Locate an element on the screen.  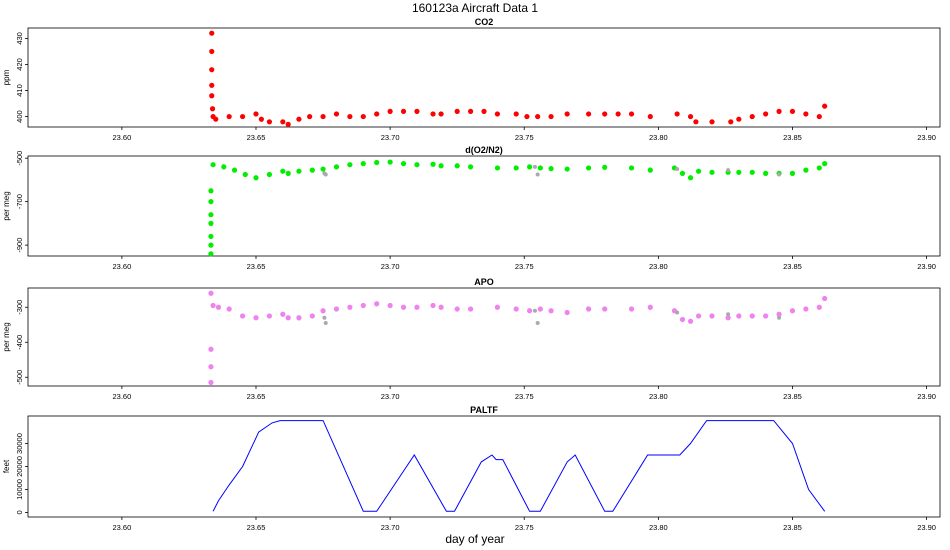
co2-x-tick-label: 23.70 is located at coordinates (390, 137).